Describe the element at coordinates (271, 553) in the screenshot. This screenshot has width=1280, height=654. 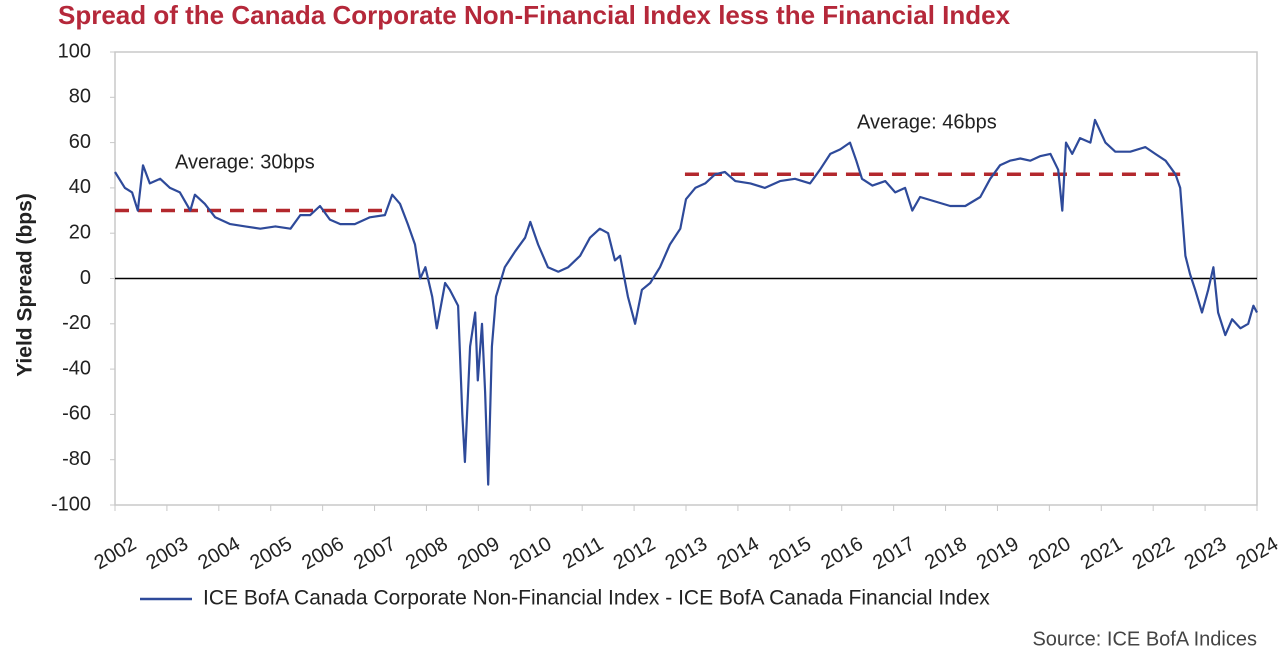
I see `x-tick-label: 2005` at that location.